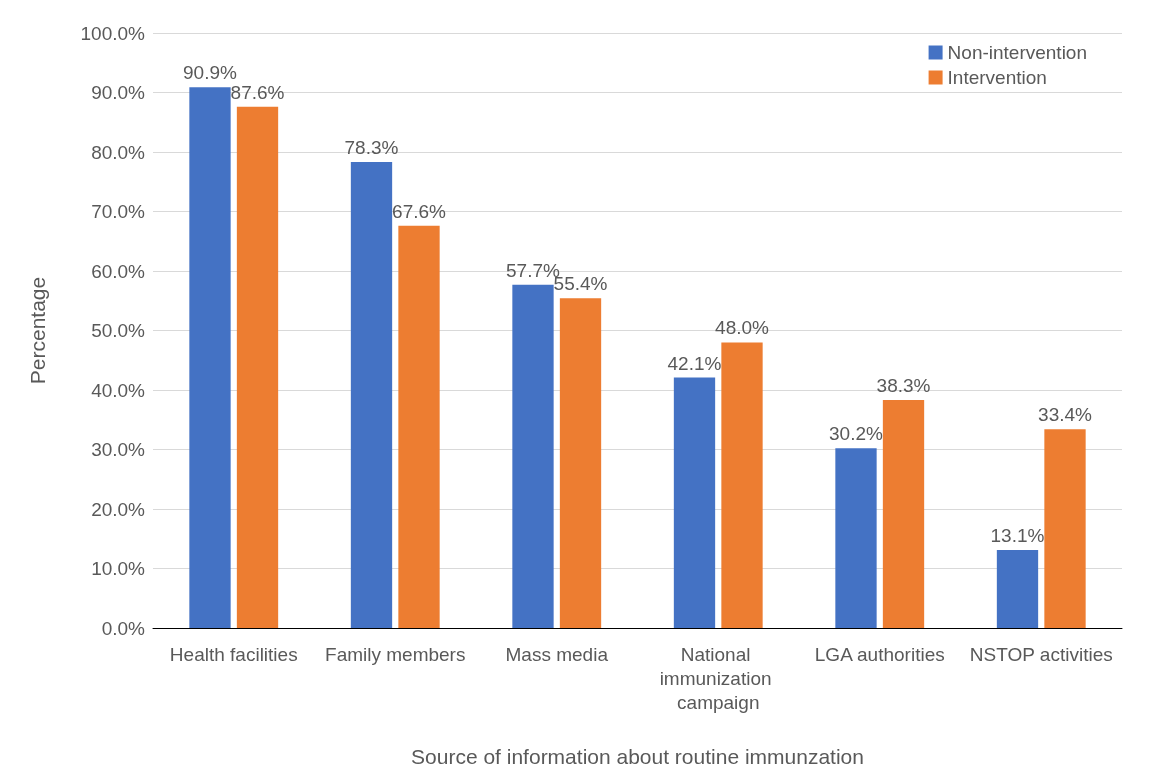  I want to click on x-tick-label: Mass media, so click(557, 654).